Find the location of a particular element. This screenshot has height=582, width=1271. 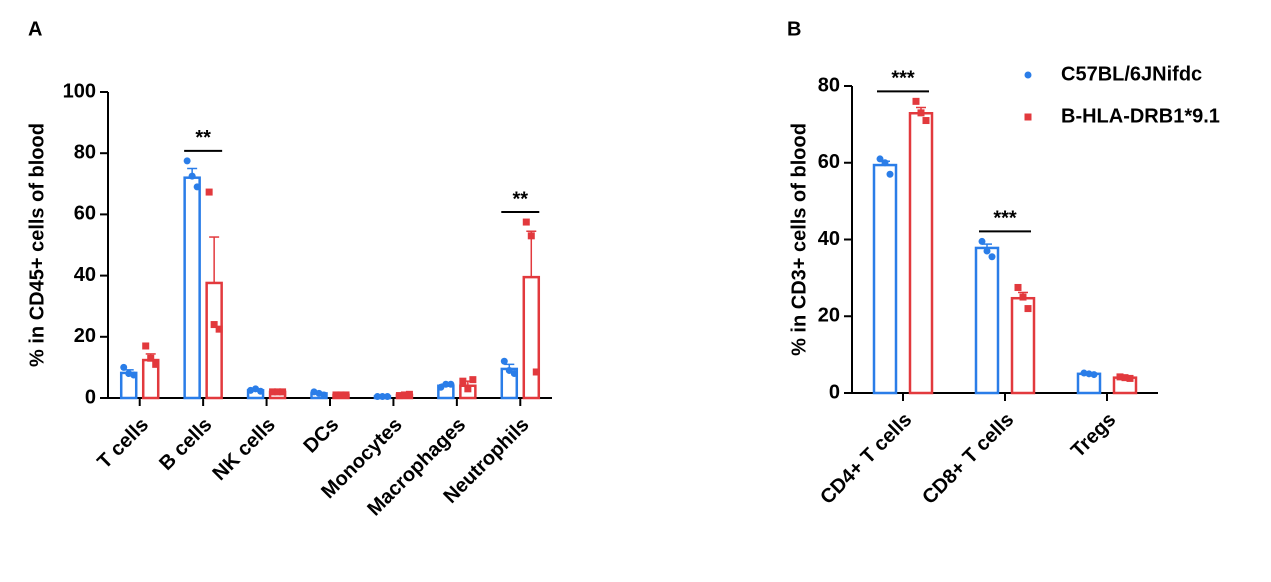

x-tick-label: T cells is located at coordinates (123, 444).